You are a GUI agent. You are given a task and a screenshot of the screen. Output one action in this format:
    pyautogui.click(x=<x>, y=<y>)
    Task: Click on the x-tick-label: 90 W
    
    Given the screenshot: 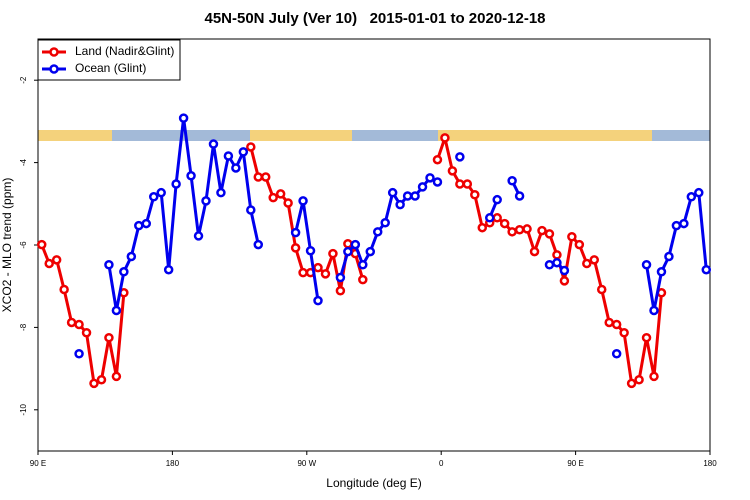 What is the action you would take?
    pyautogui.click(x=306, y=463)
    